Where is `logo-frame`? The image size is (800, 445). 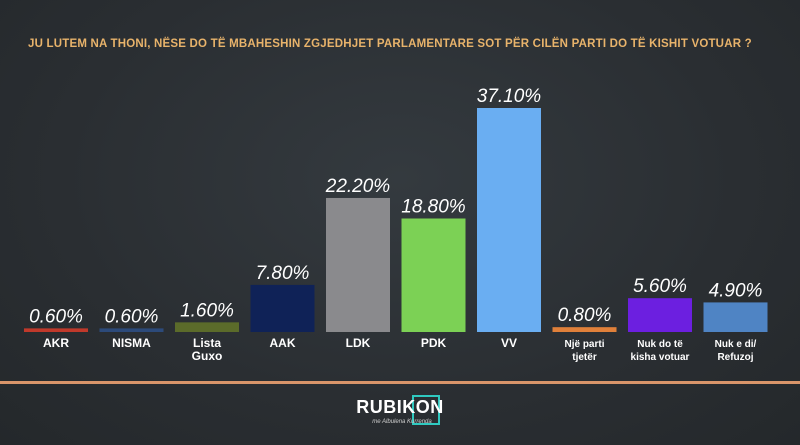 logo-frame is located at coordinates (426, 410).